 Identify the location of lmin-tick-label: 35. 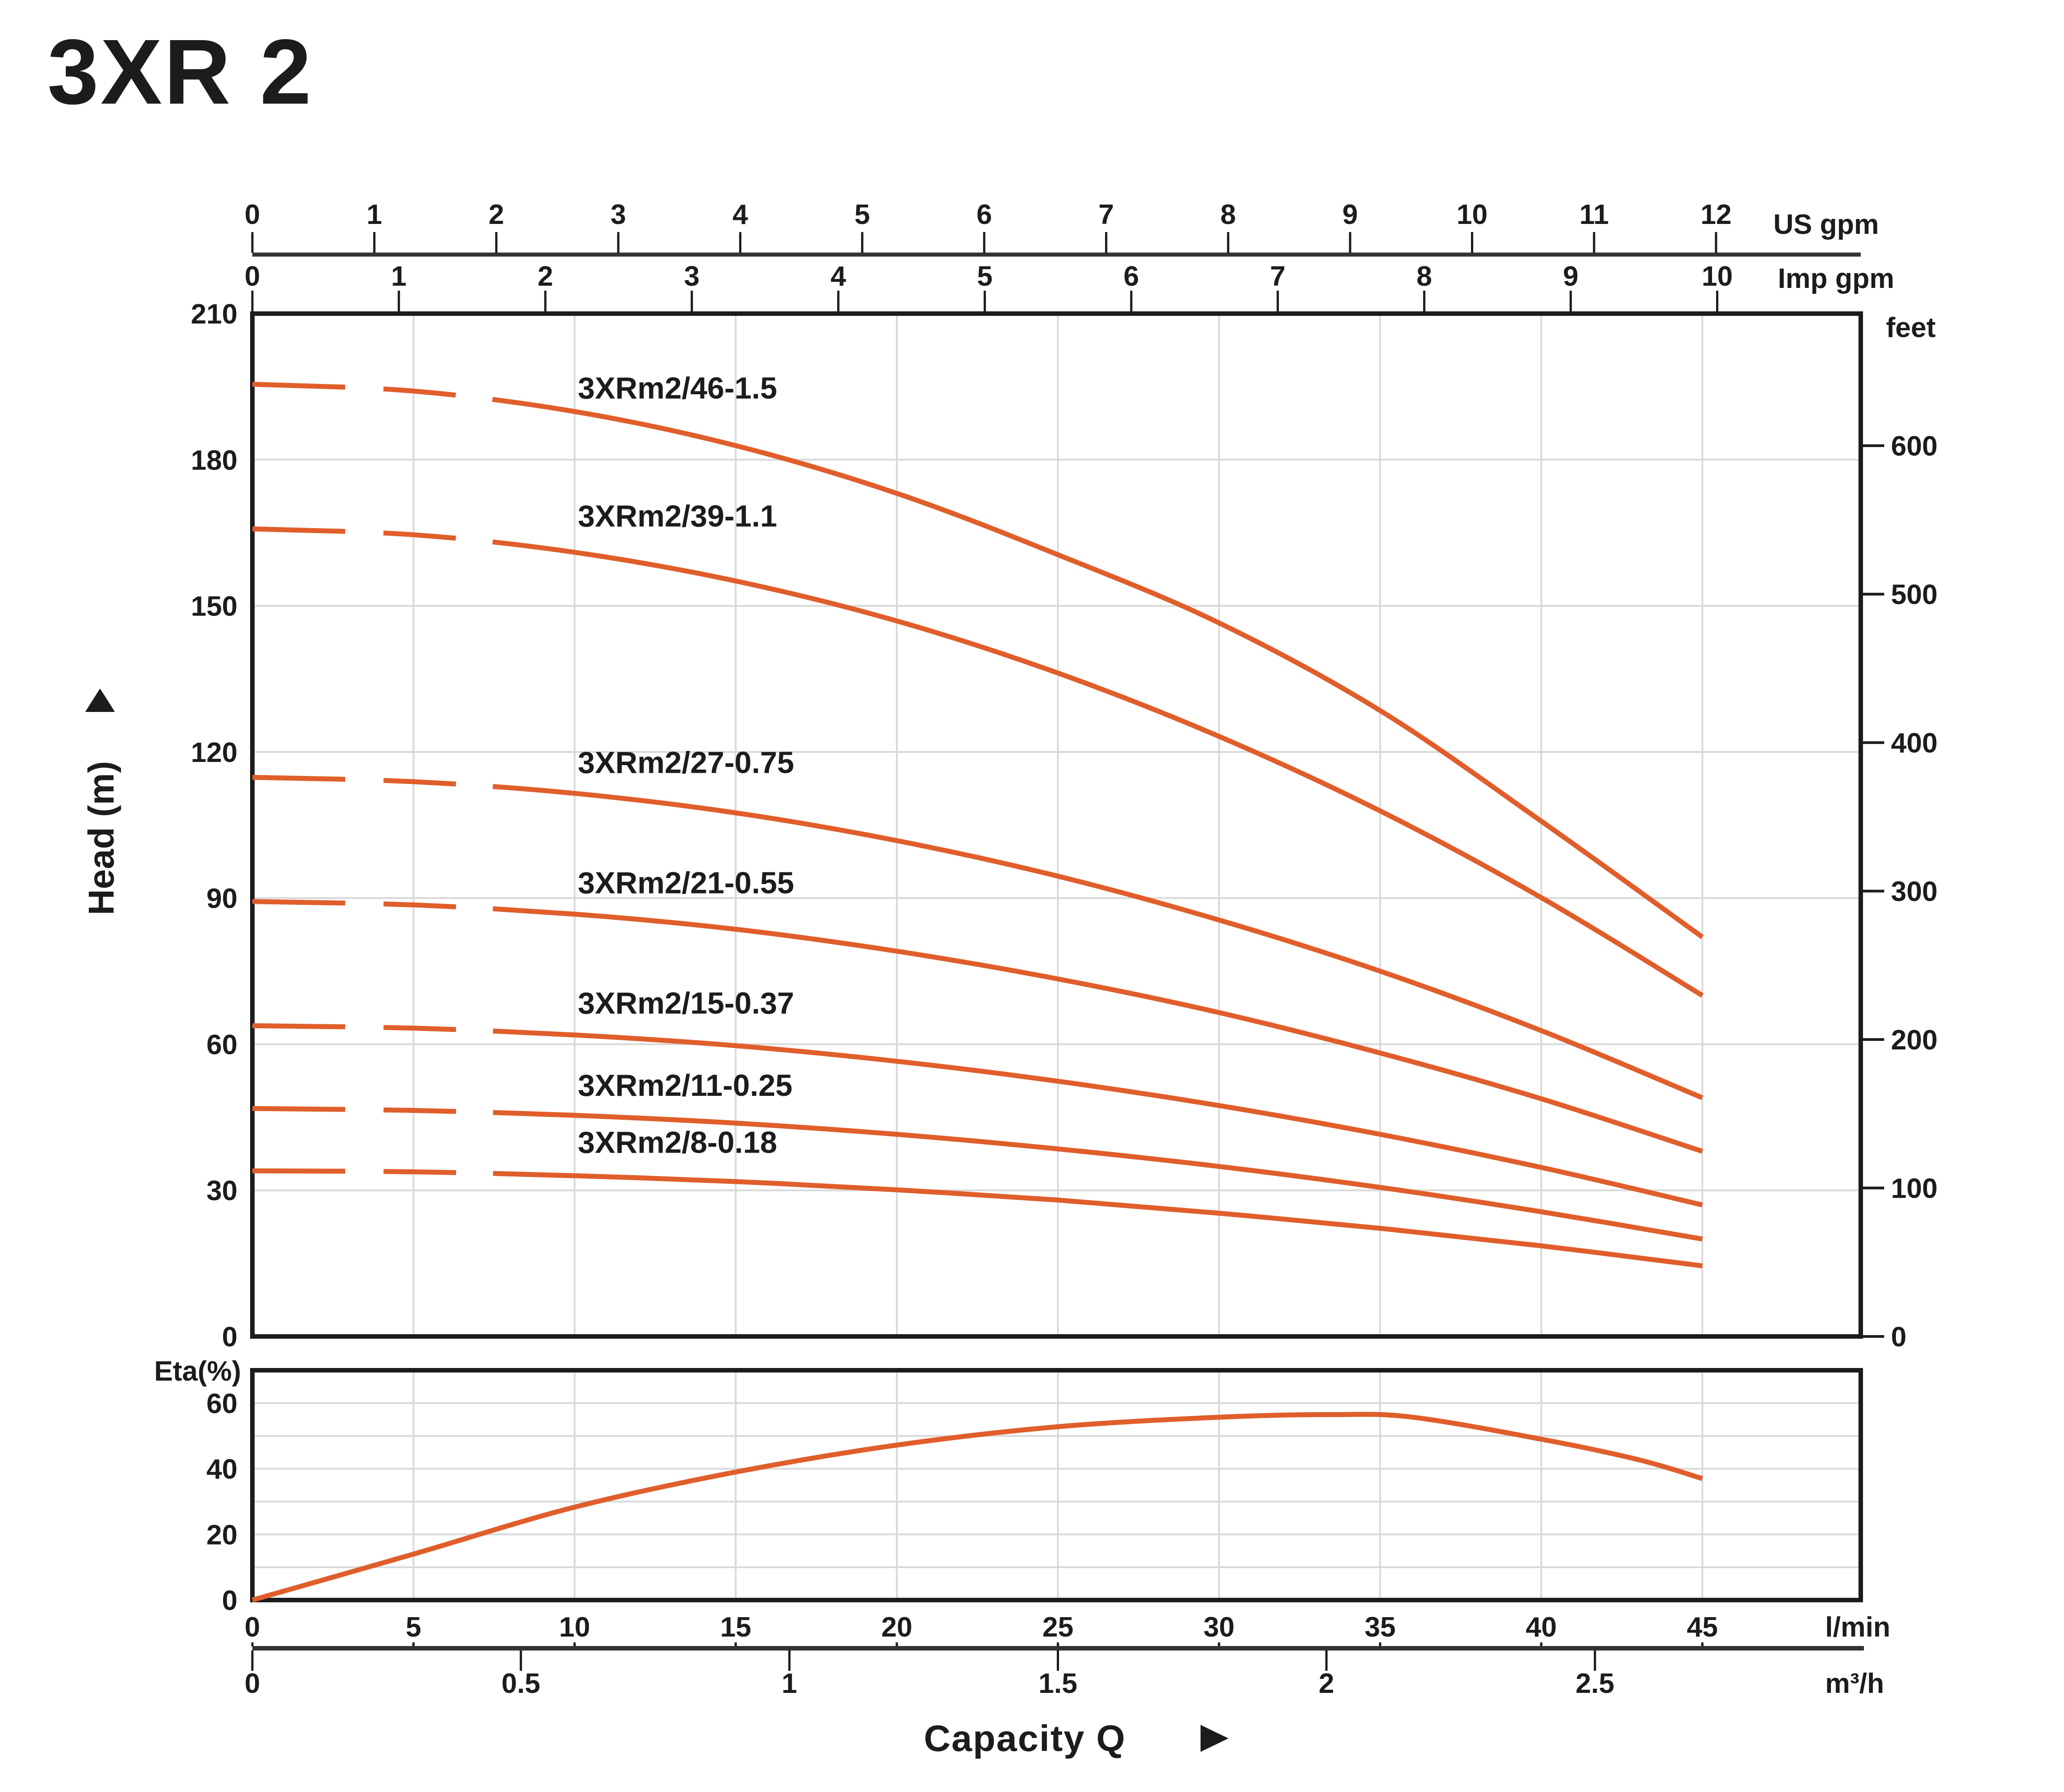
(1380, 1627).